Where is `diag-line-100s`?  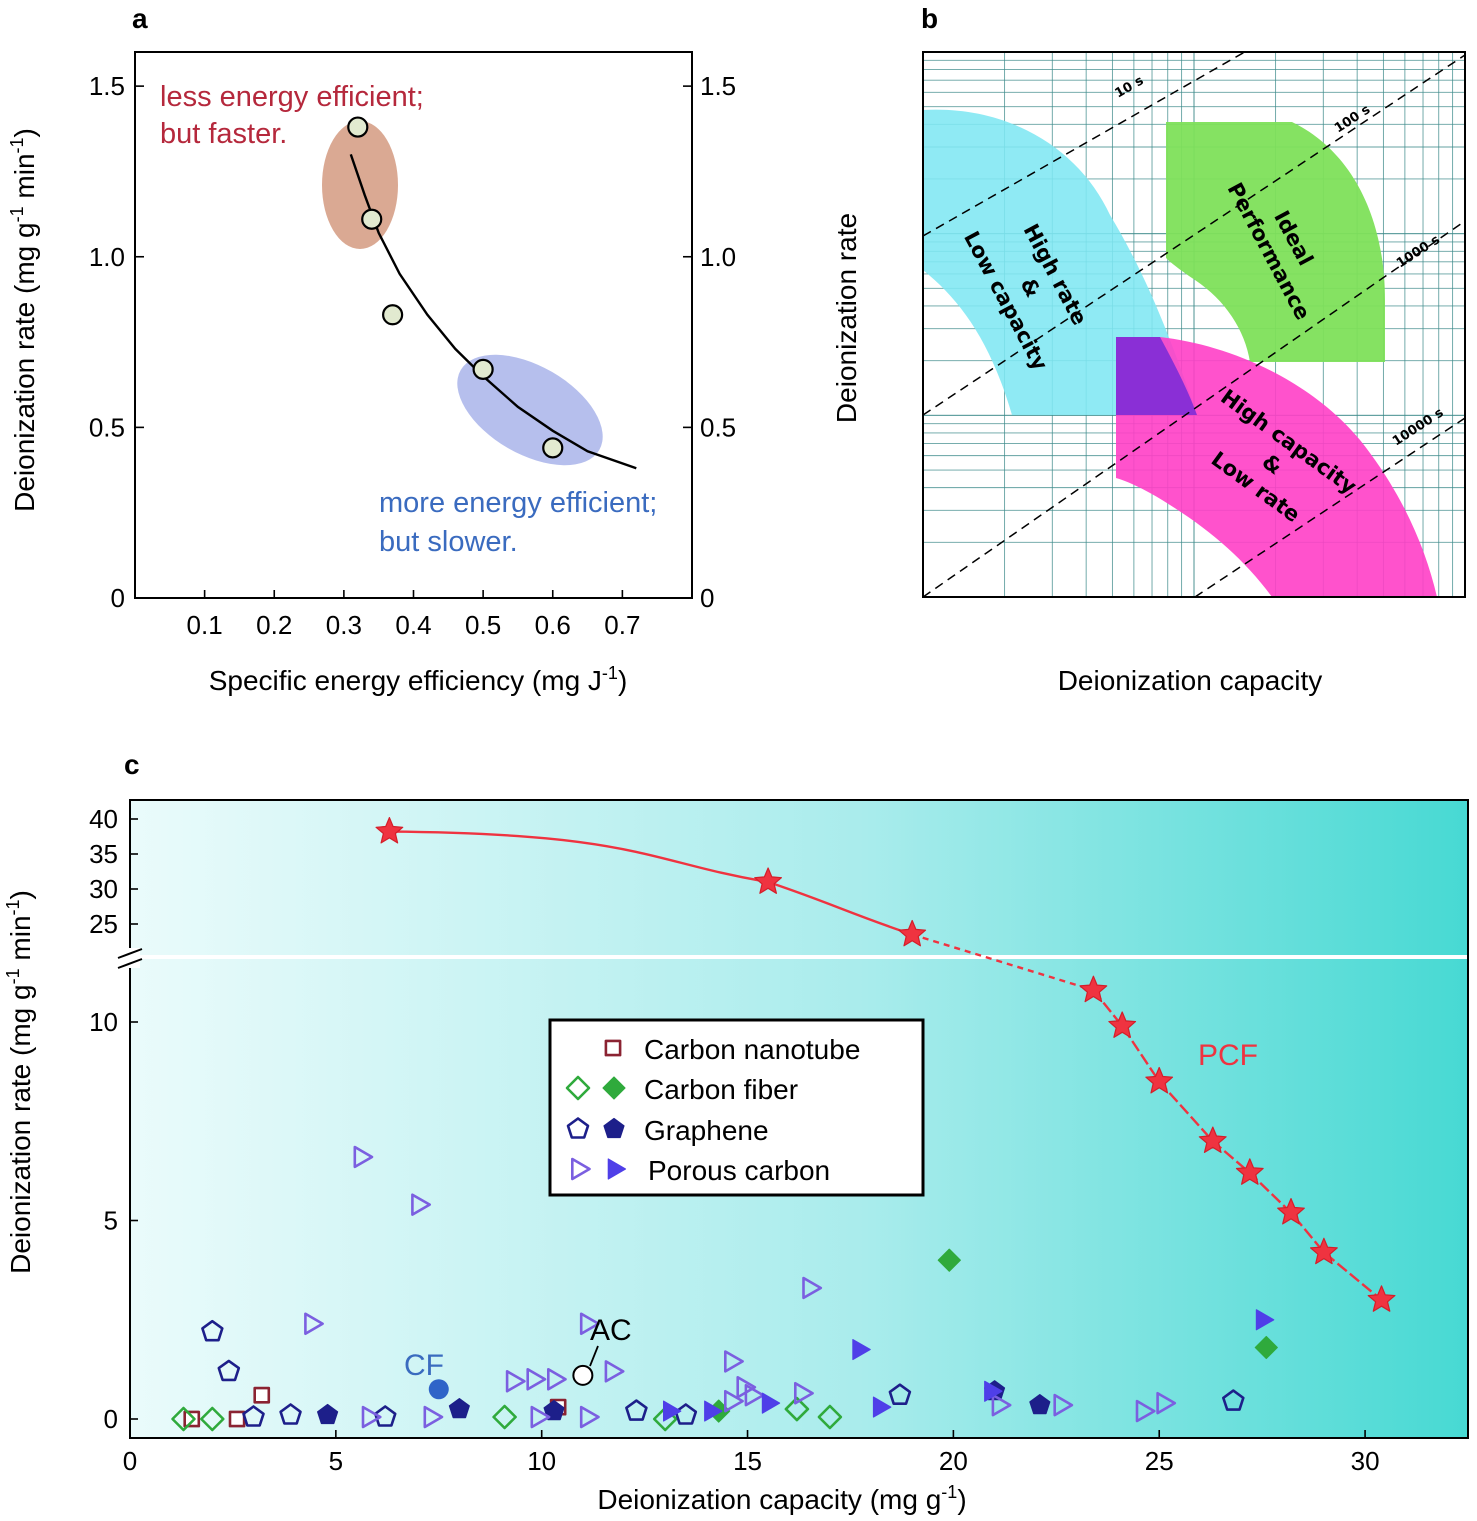 diag-line-100s is located at coordinates (1194, 235).